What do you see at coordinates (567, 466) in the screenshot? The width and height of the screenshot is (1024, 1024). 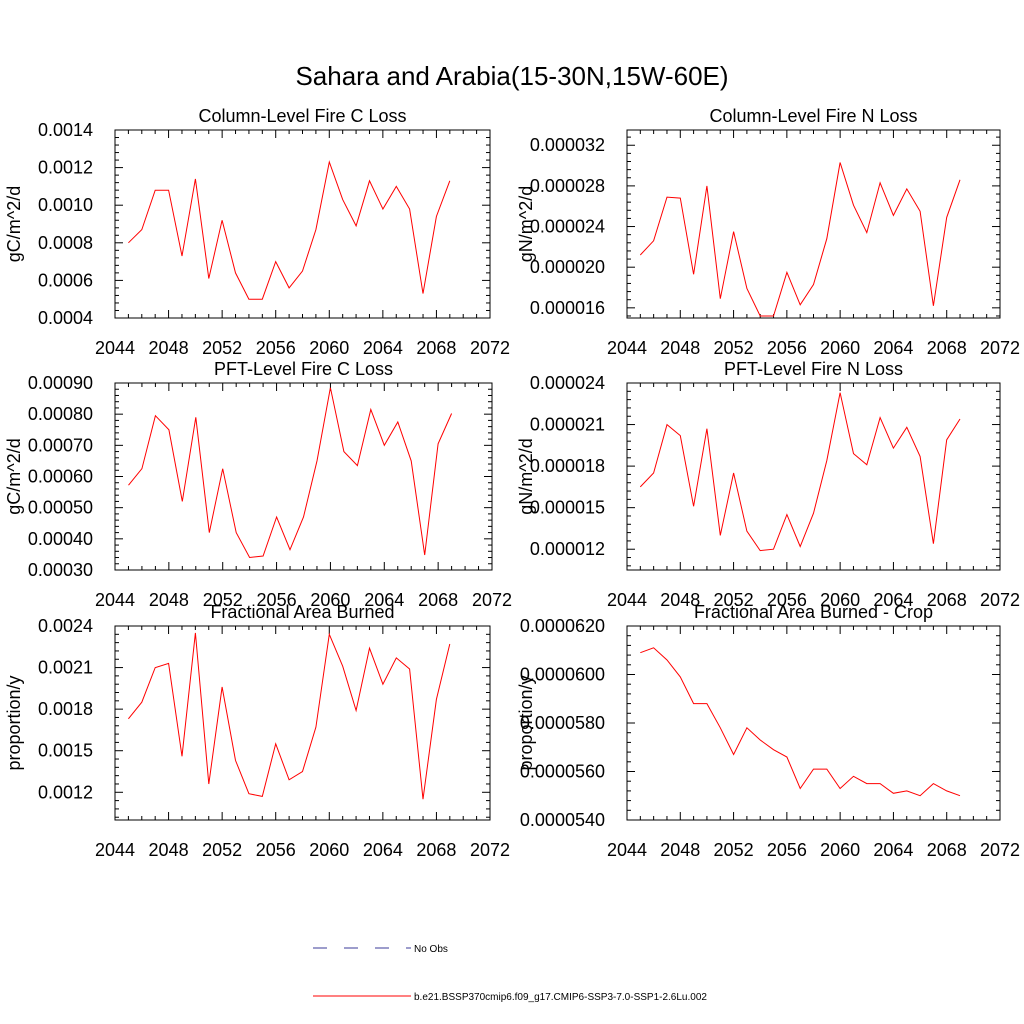 I see `y-tick-label: 0.000018` at bounding box center [567, 466].